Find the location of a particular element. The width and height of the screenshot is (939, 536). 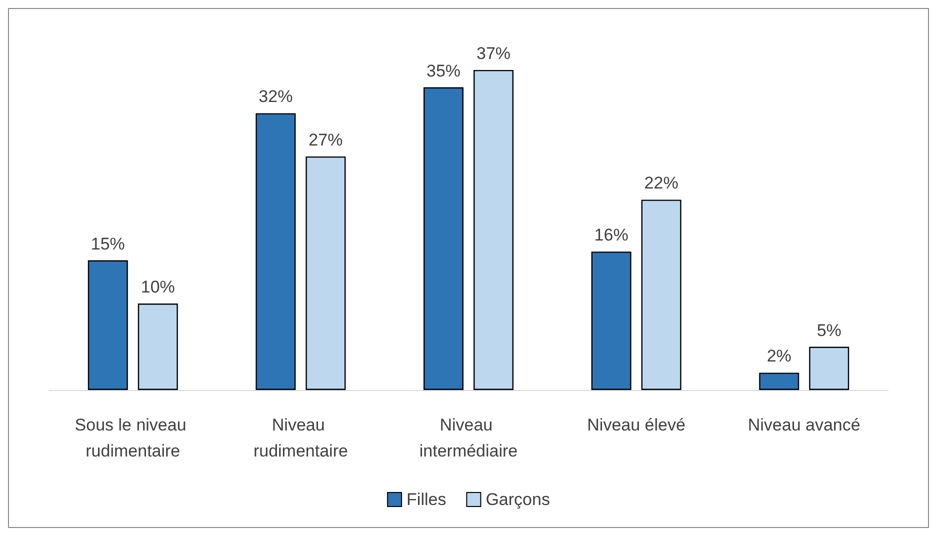

x-tick-label: Sous le niveau rudimentaire is located at coordinates (133, 438).